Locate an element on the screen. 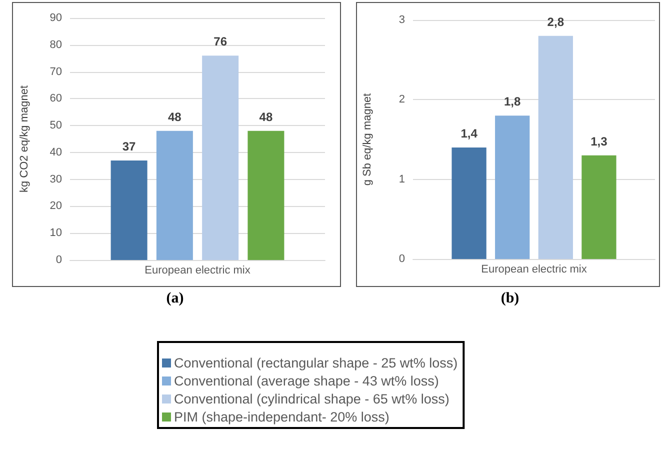 Image resolution: width=665 pixels, height=459 pixels. y-tick-label: 80 is located at coordinates (56, 44).